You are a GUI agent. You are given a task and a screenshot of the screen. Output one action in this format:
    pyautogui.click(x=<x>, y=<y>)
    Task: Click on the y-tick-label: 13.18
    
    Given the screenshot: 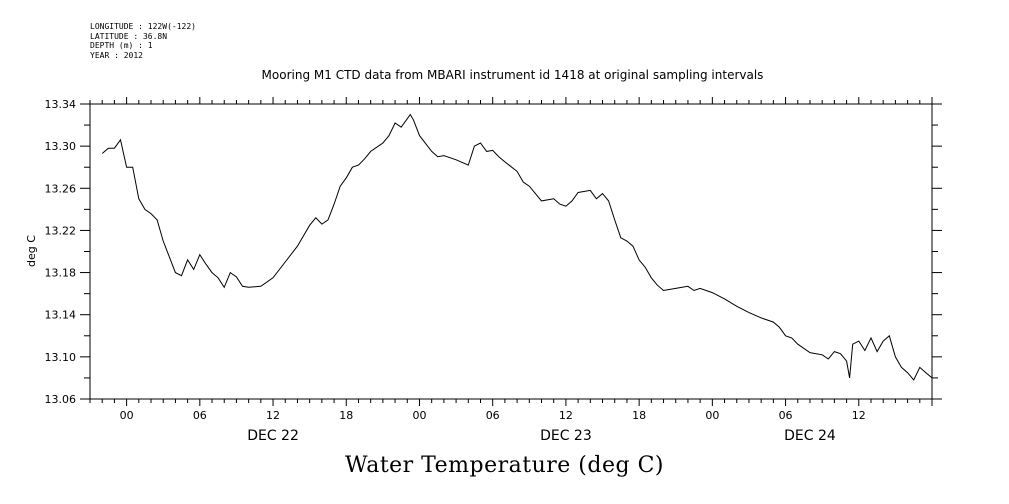 What is the action you would take?
    pyautogui.click(x=61, y=273)
    